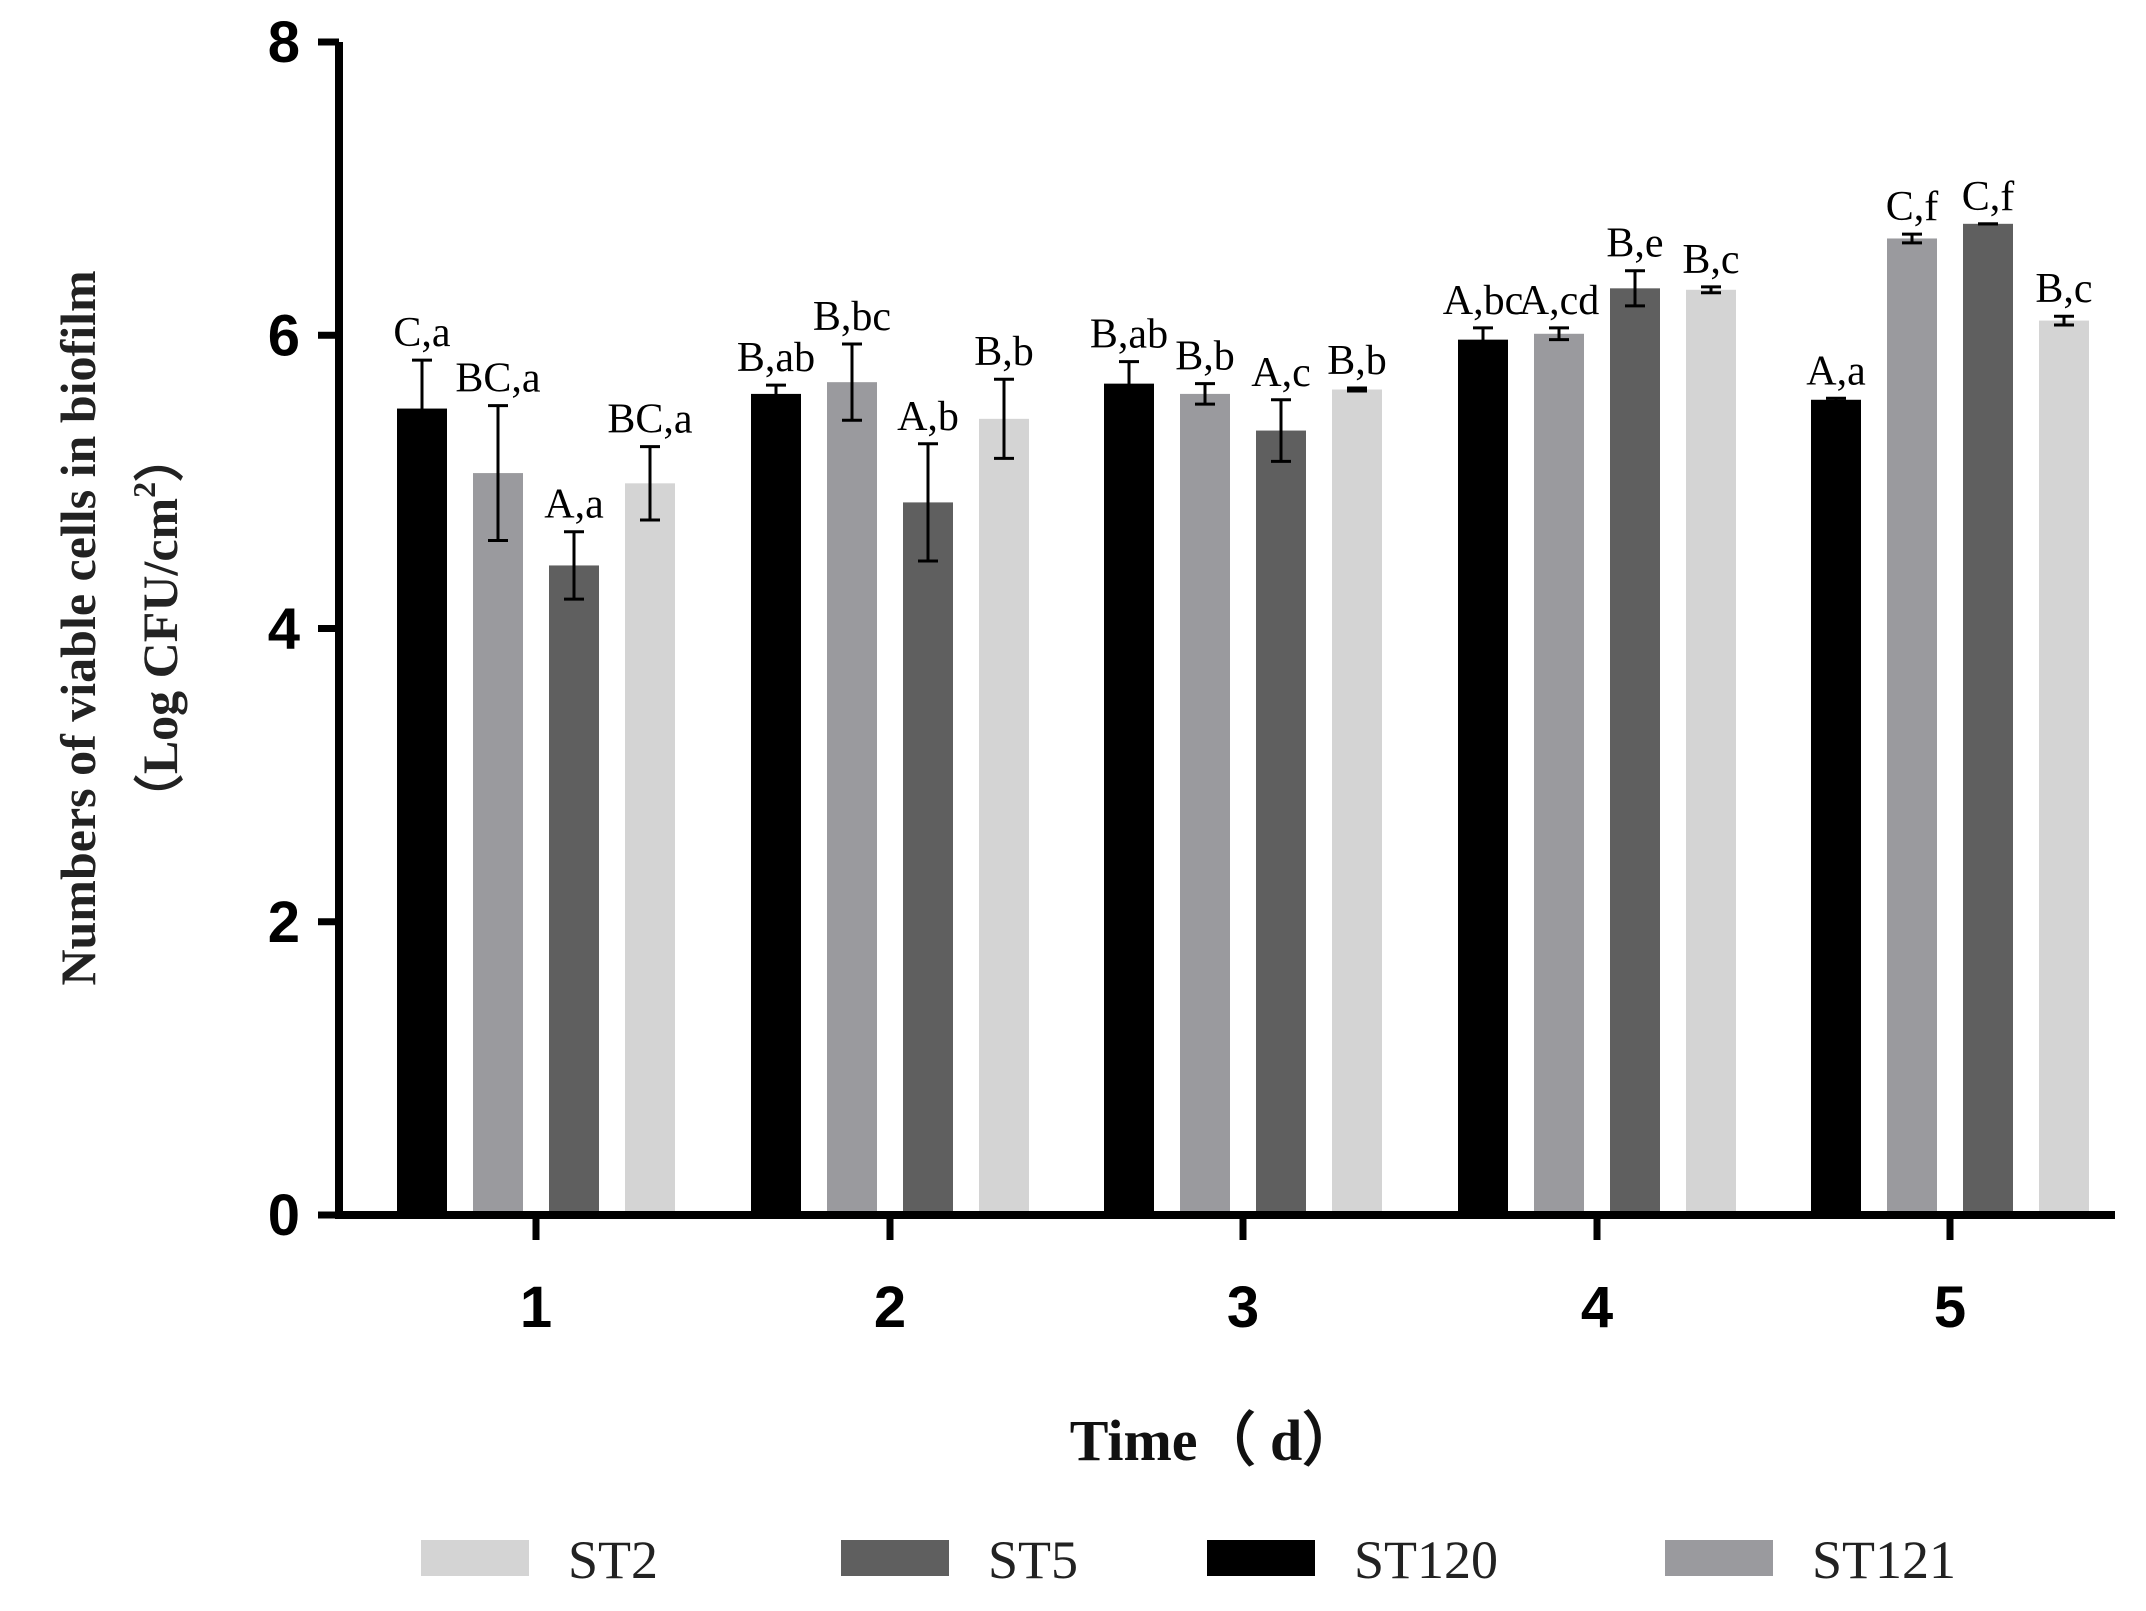 This screenshot has width=2146, height=1611. I want to click on bar-annotation-ST120-day-2: B,ab, so click(776, 358).